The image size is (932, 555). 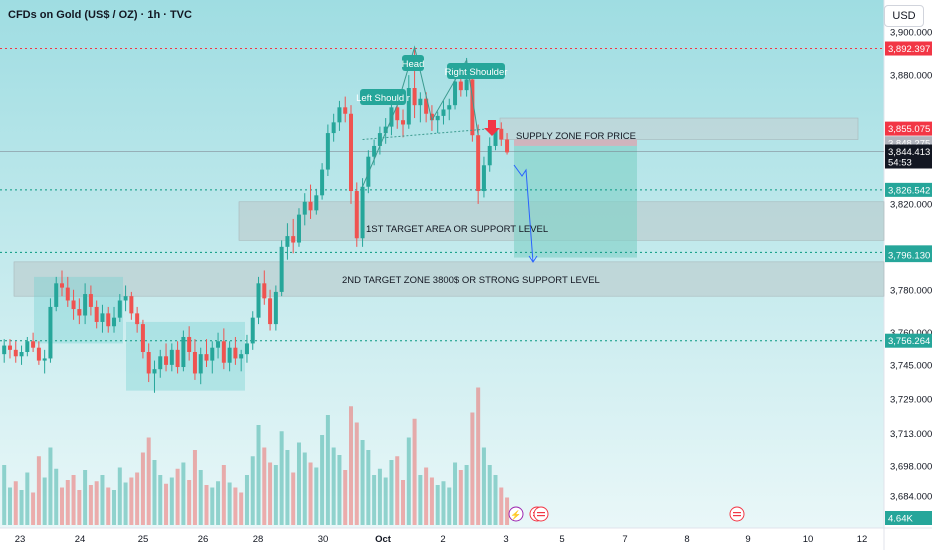 What do you see at coordinates (258, 539) in the screenshot?
I see `x-tick-label: 28` at bounding box center [258, 539].